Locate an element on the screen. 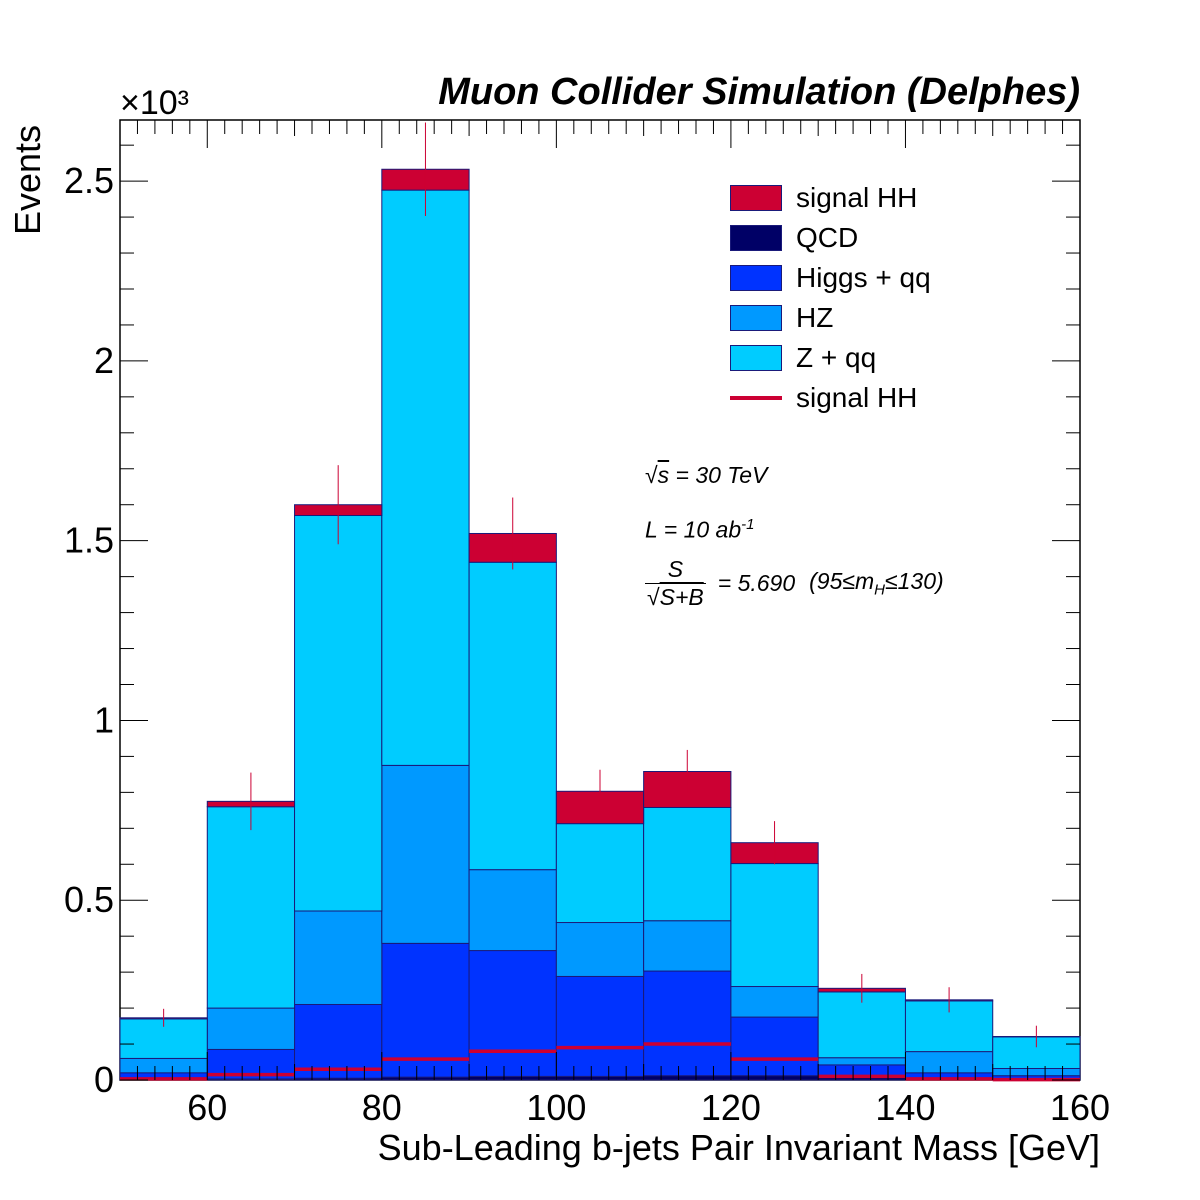  sqrt-symbol-2: √ is located at coordinates (653, 597).